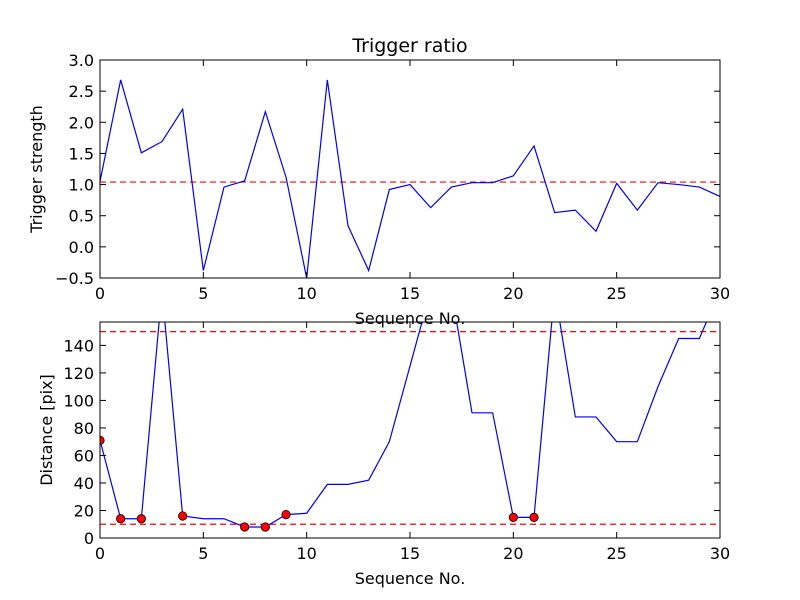 This screenshot has width=800, height=600. Describe the element at coordinates (84, 455) in the screenshot. I see `y-tick-label: 60` at that location.